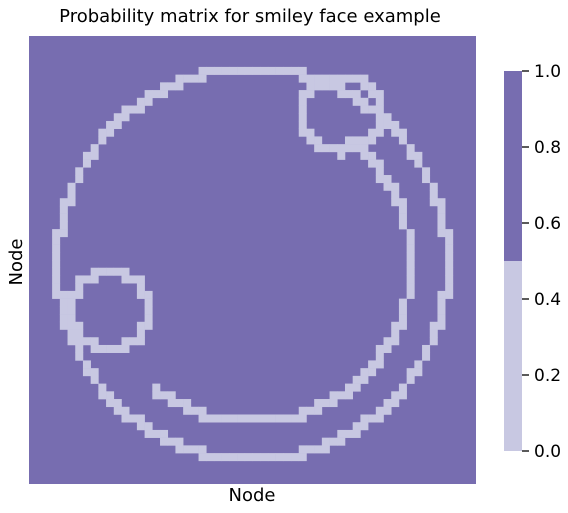 The width and height of the screenshot is (568, 513). Describe the element at coordinates (547, 300) in the screenshot. I see `colorbar-tick-label: 0.4` at that location.